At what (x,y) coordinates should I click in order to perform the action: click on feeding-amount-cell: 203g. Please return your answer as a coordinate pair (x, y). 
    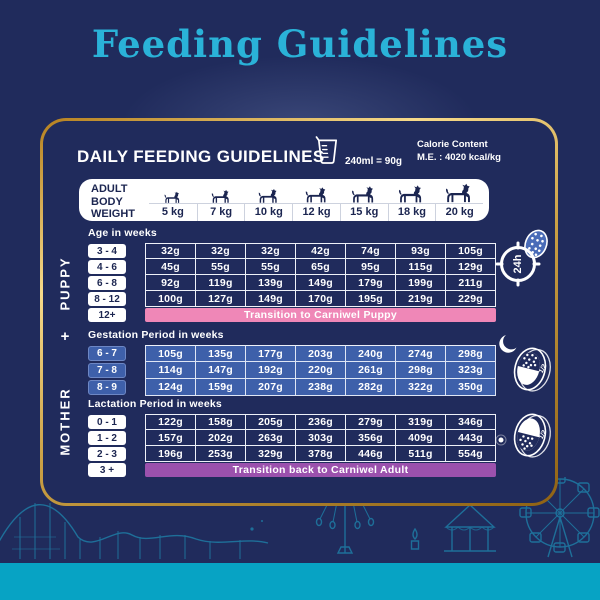
    Looking at the image, I should click on (320, 353).